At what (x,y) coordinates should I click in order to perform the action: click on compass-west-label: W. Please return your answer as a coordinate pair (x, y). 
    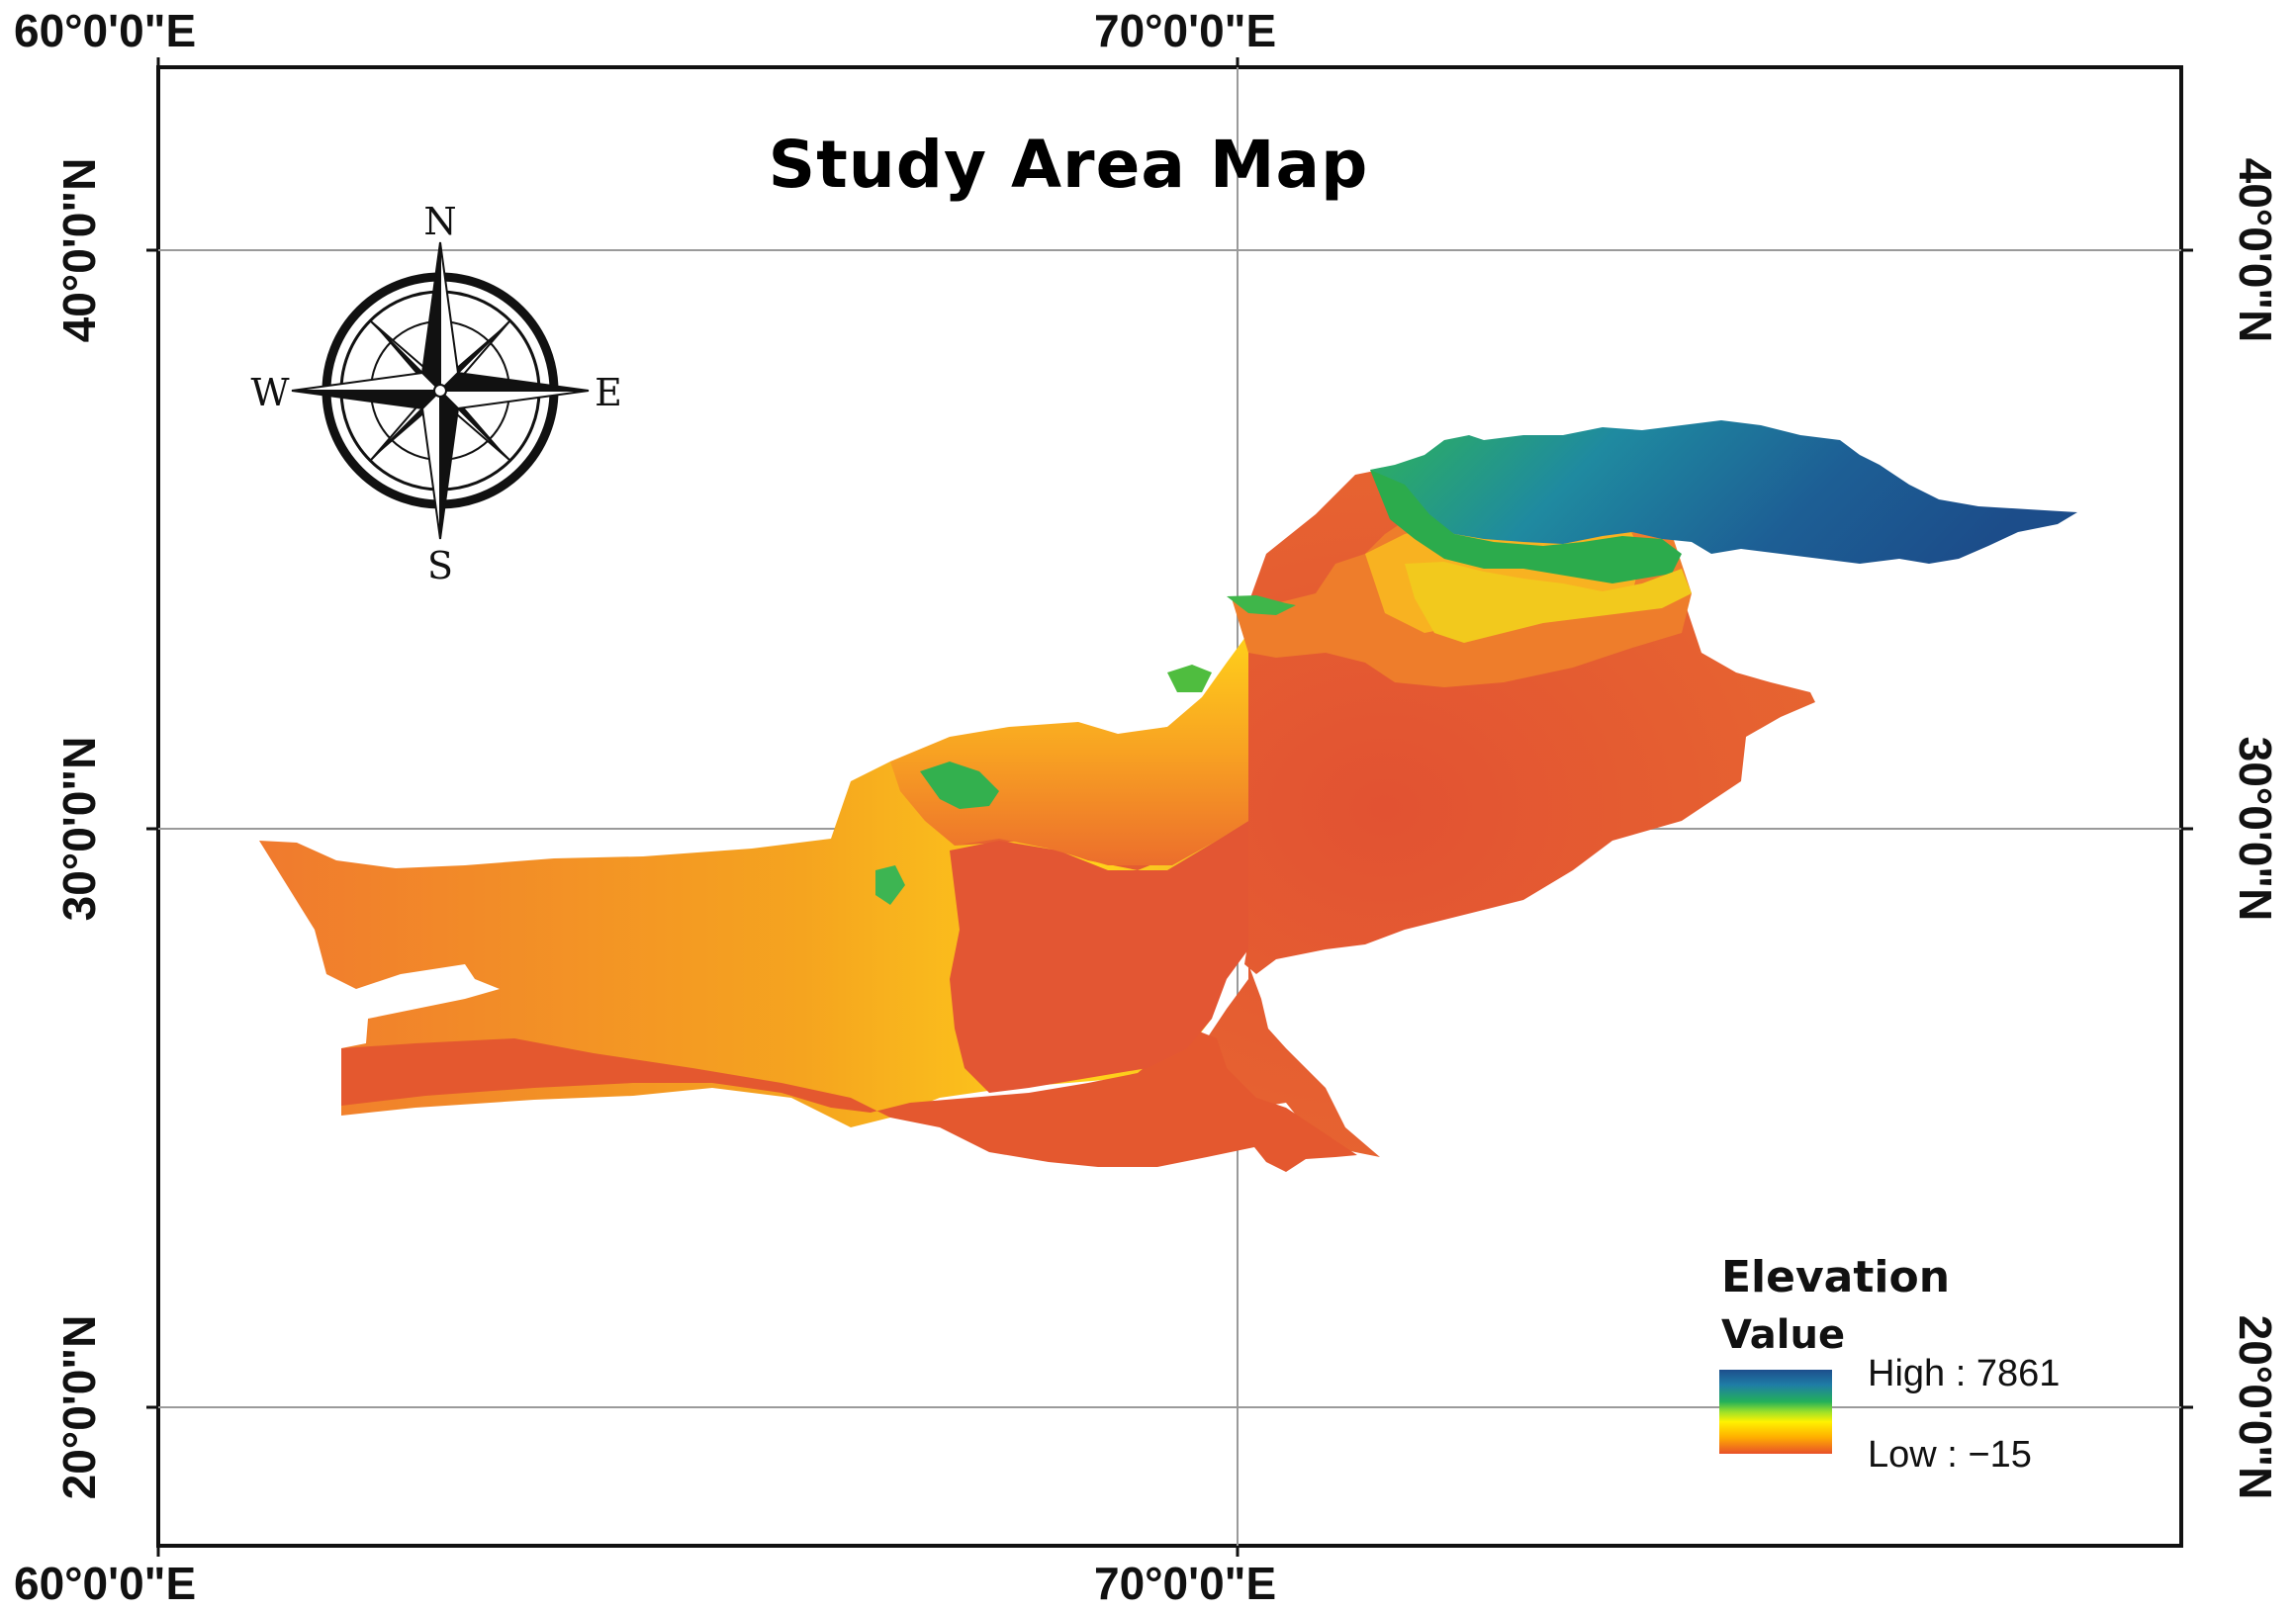
    Looking at the image, I should click on (269, 393).